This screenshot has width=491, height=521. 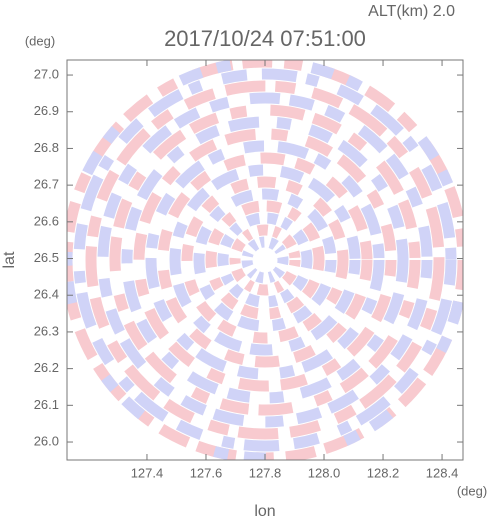 I want to click on x-tick-label: 128.2, so click(x=383, y=472).